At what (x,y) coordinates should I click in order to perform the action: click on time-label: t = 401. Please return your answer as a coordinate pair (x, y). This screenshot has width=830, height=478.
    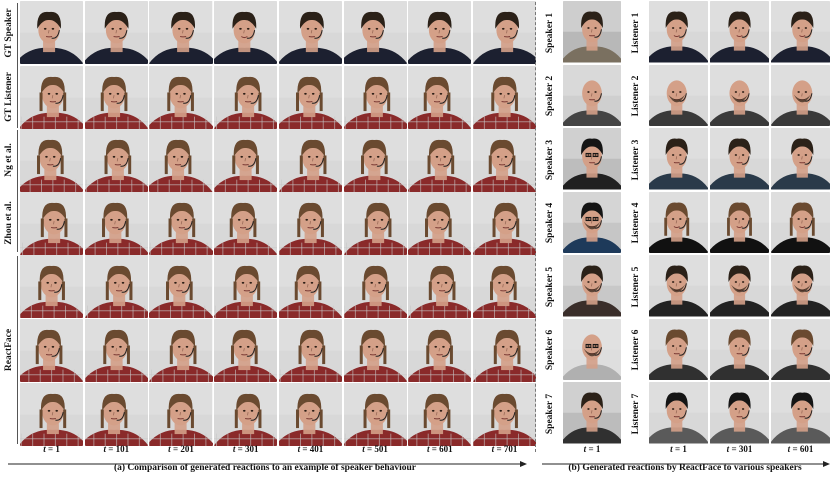
    Looking at the image, I should click on (311, 449).